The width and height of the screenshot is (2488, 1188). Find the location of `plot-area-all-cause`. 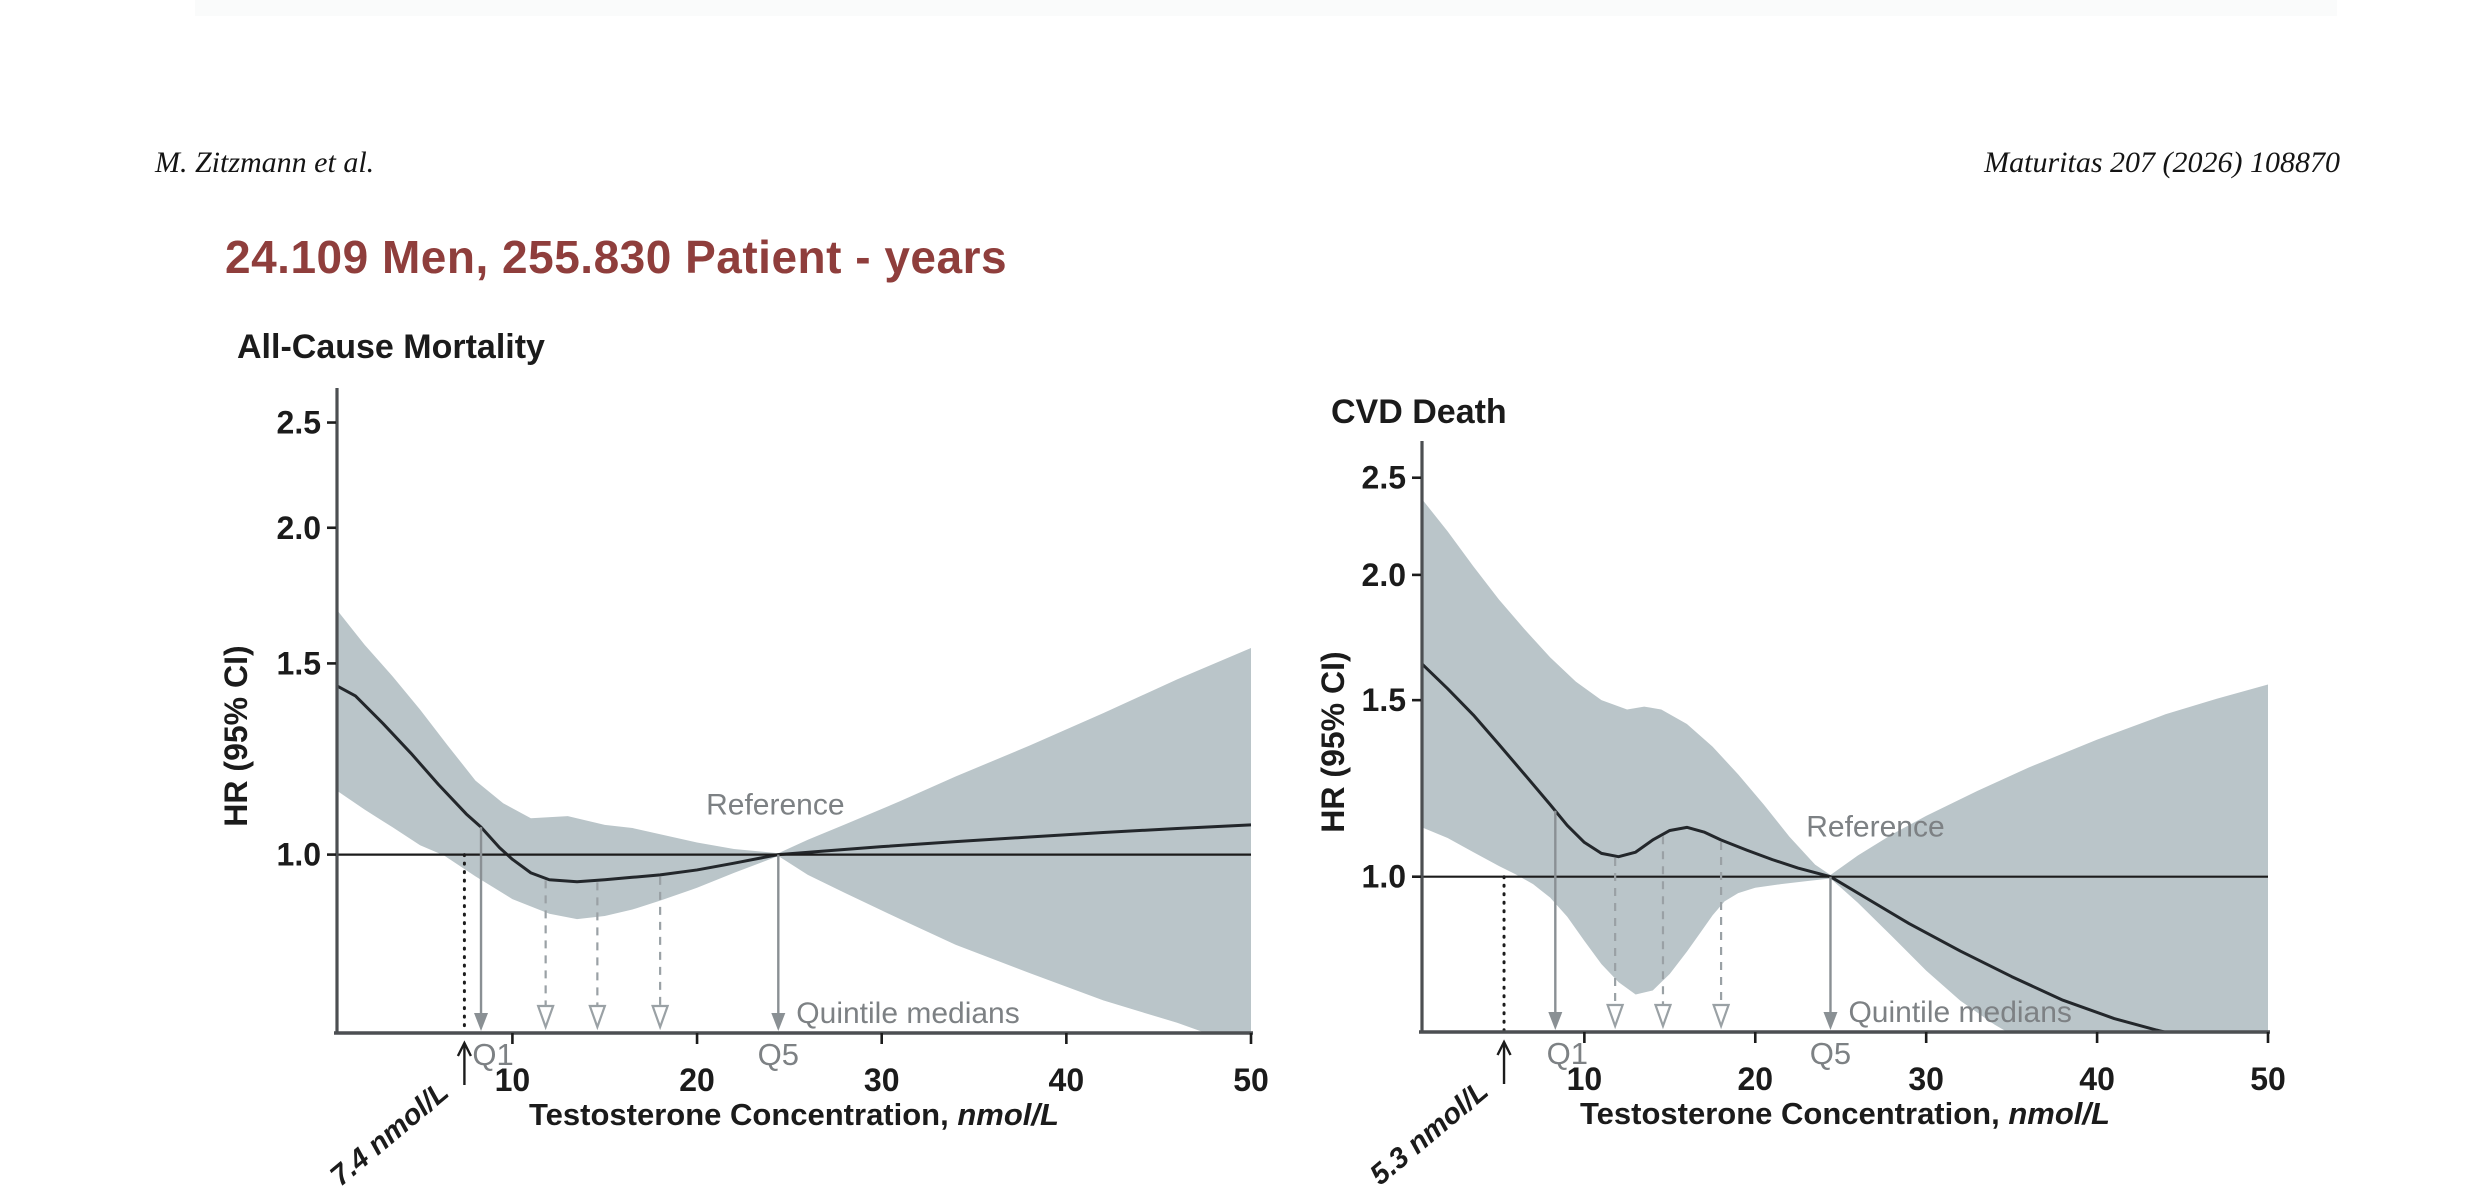

plot-area-all-cause is located at coordinates (794, 821).